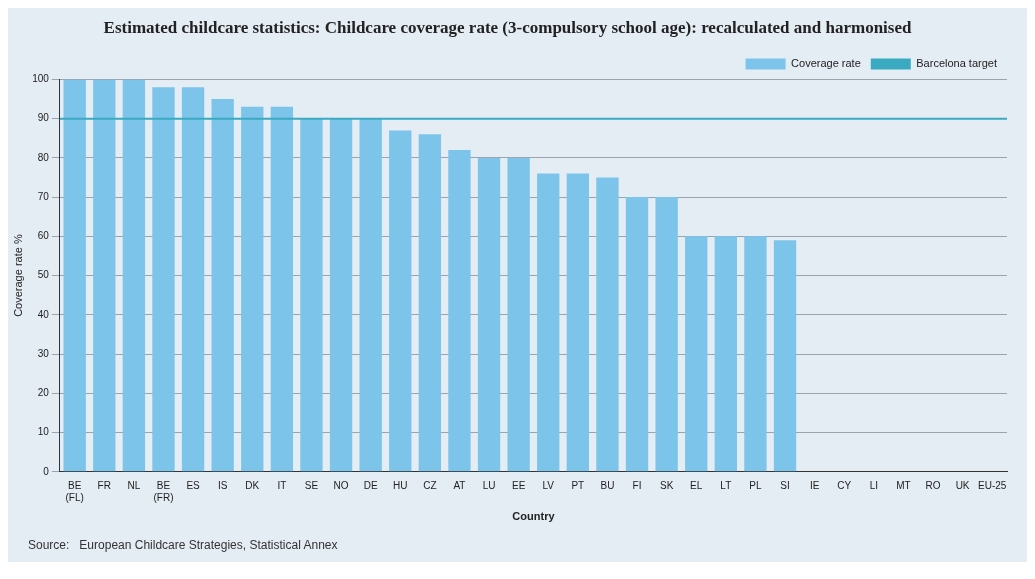  Describe the element at coordinates (518, 485) in the screenshot. I see `x-tick-label: EE` at that location.